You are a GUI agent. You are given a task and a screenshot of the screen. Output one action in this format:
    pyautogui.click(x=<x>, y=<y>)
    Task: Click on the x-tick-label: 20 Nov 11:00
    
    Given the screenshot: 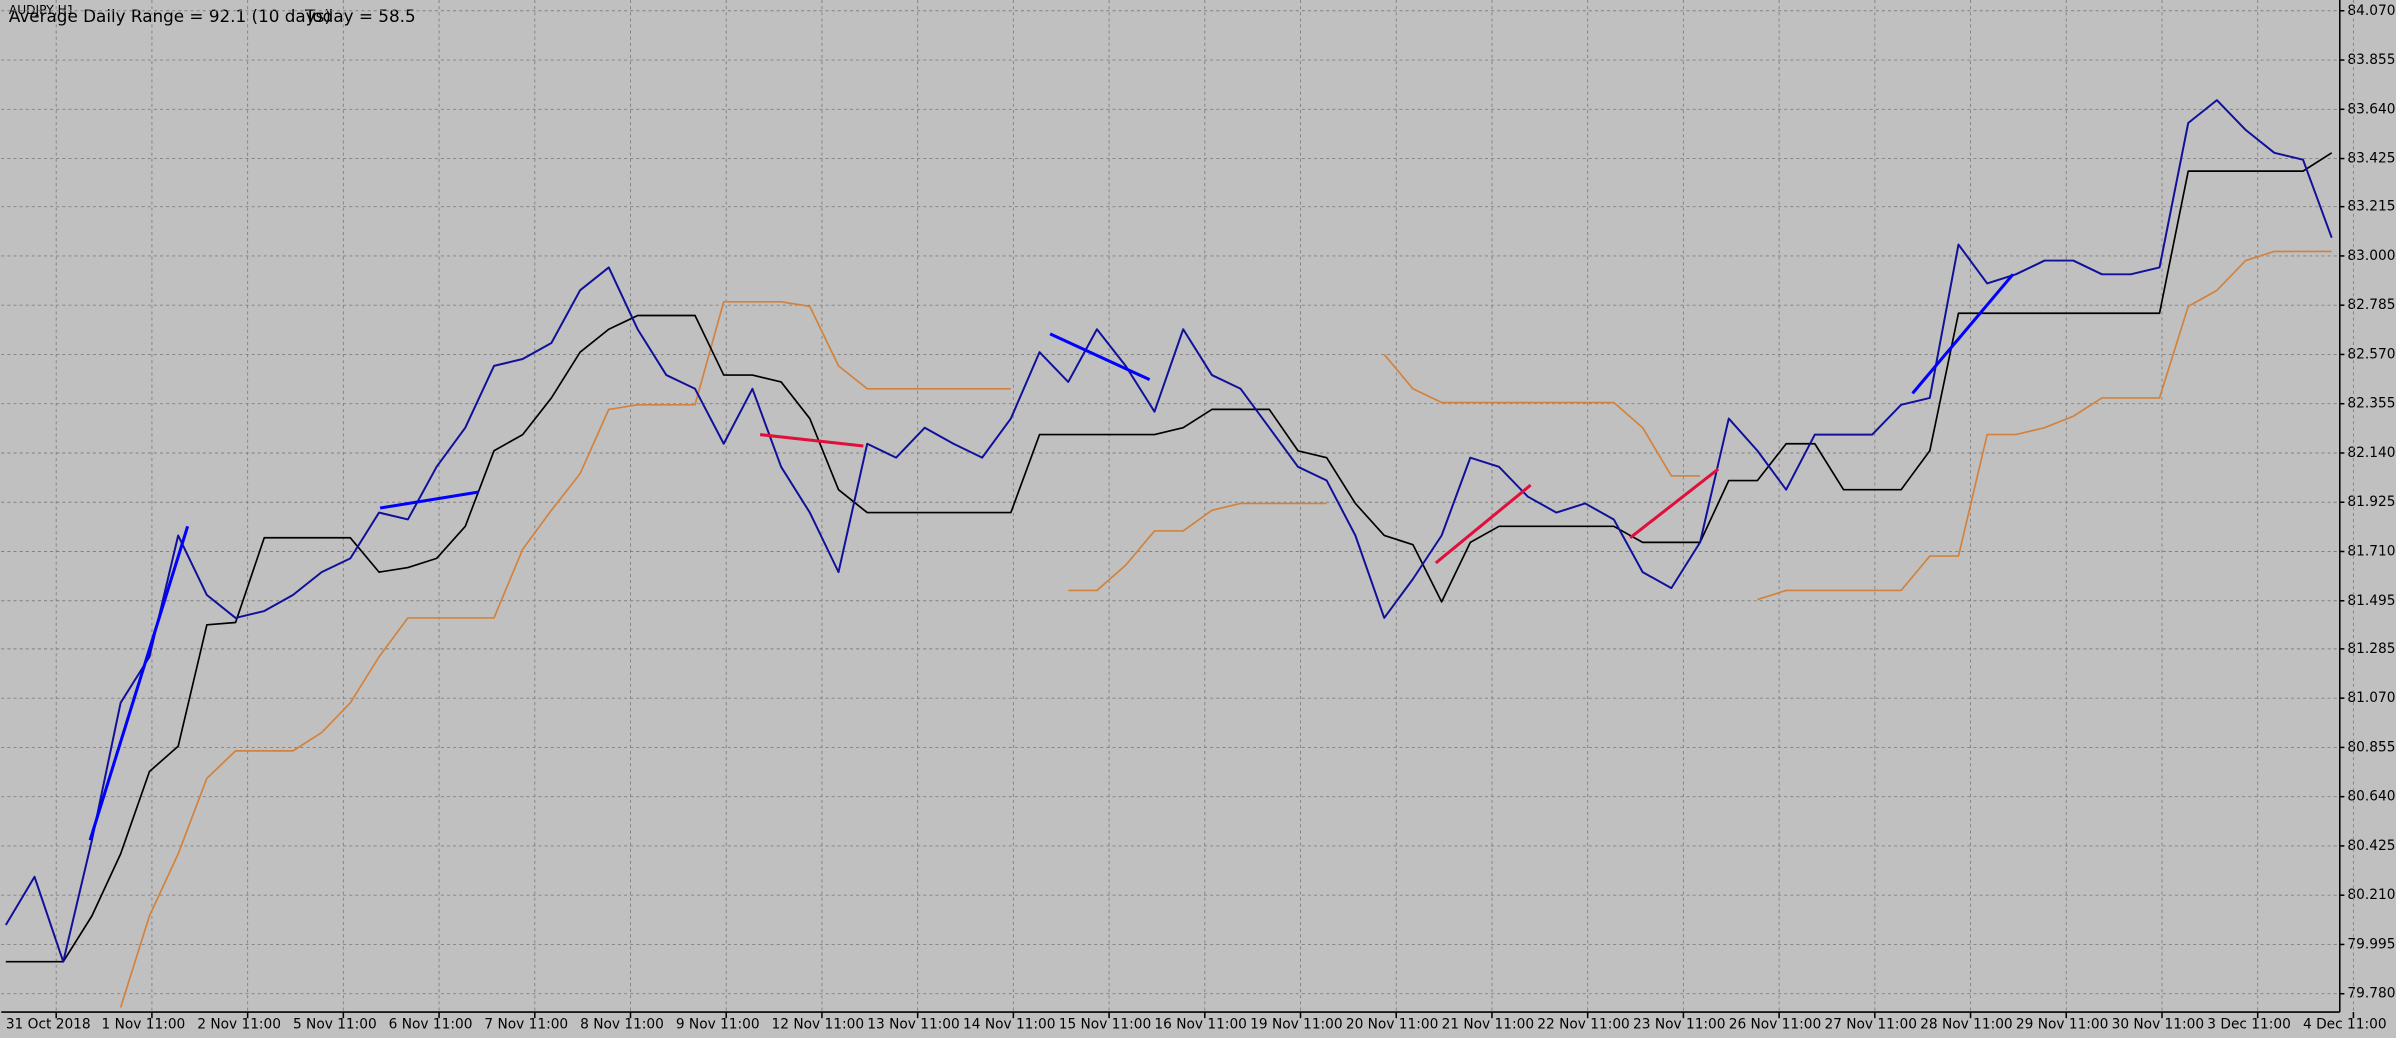 What is the action you would take?
    pyautogui.click(x=1392, y=1024)
    